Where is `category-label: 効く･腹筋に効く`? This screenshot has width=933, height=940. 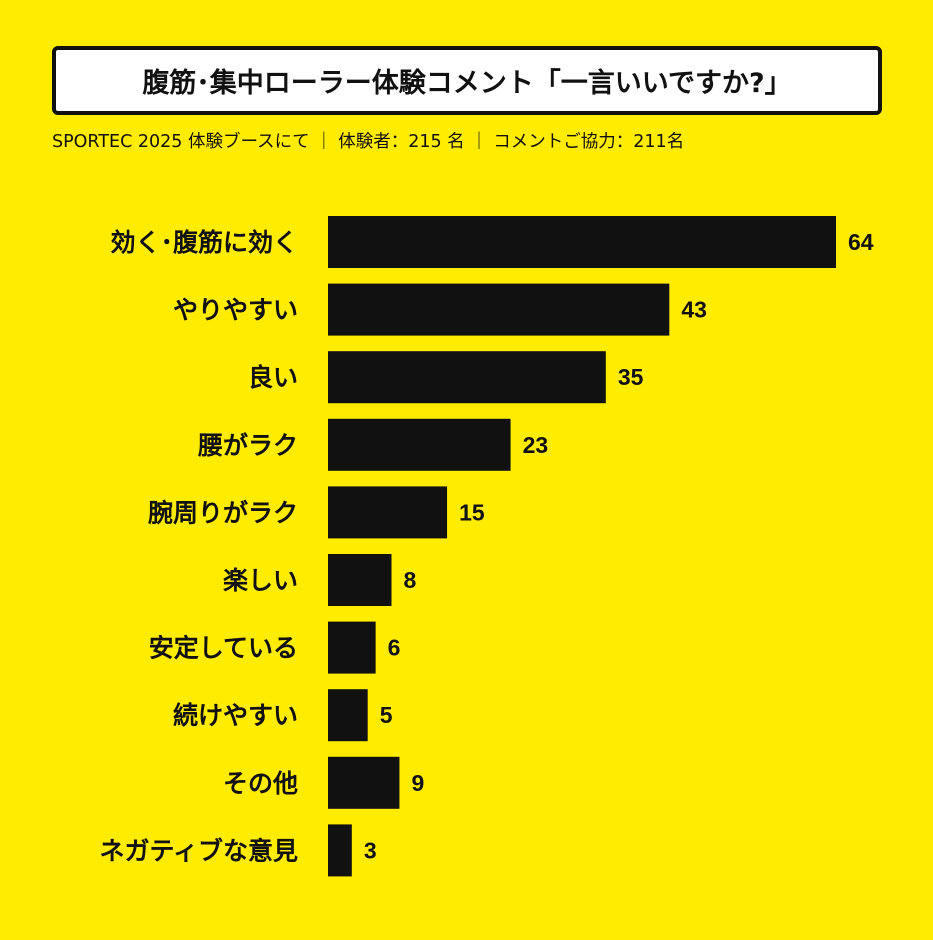 category-label: 効く･腹筋に効く is located at coordinates (204, 242).